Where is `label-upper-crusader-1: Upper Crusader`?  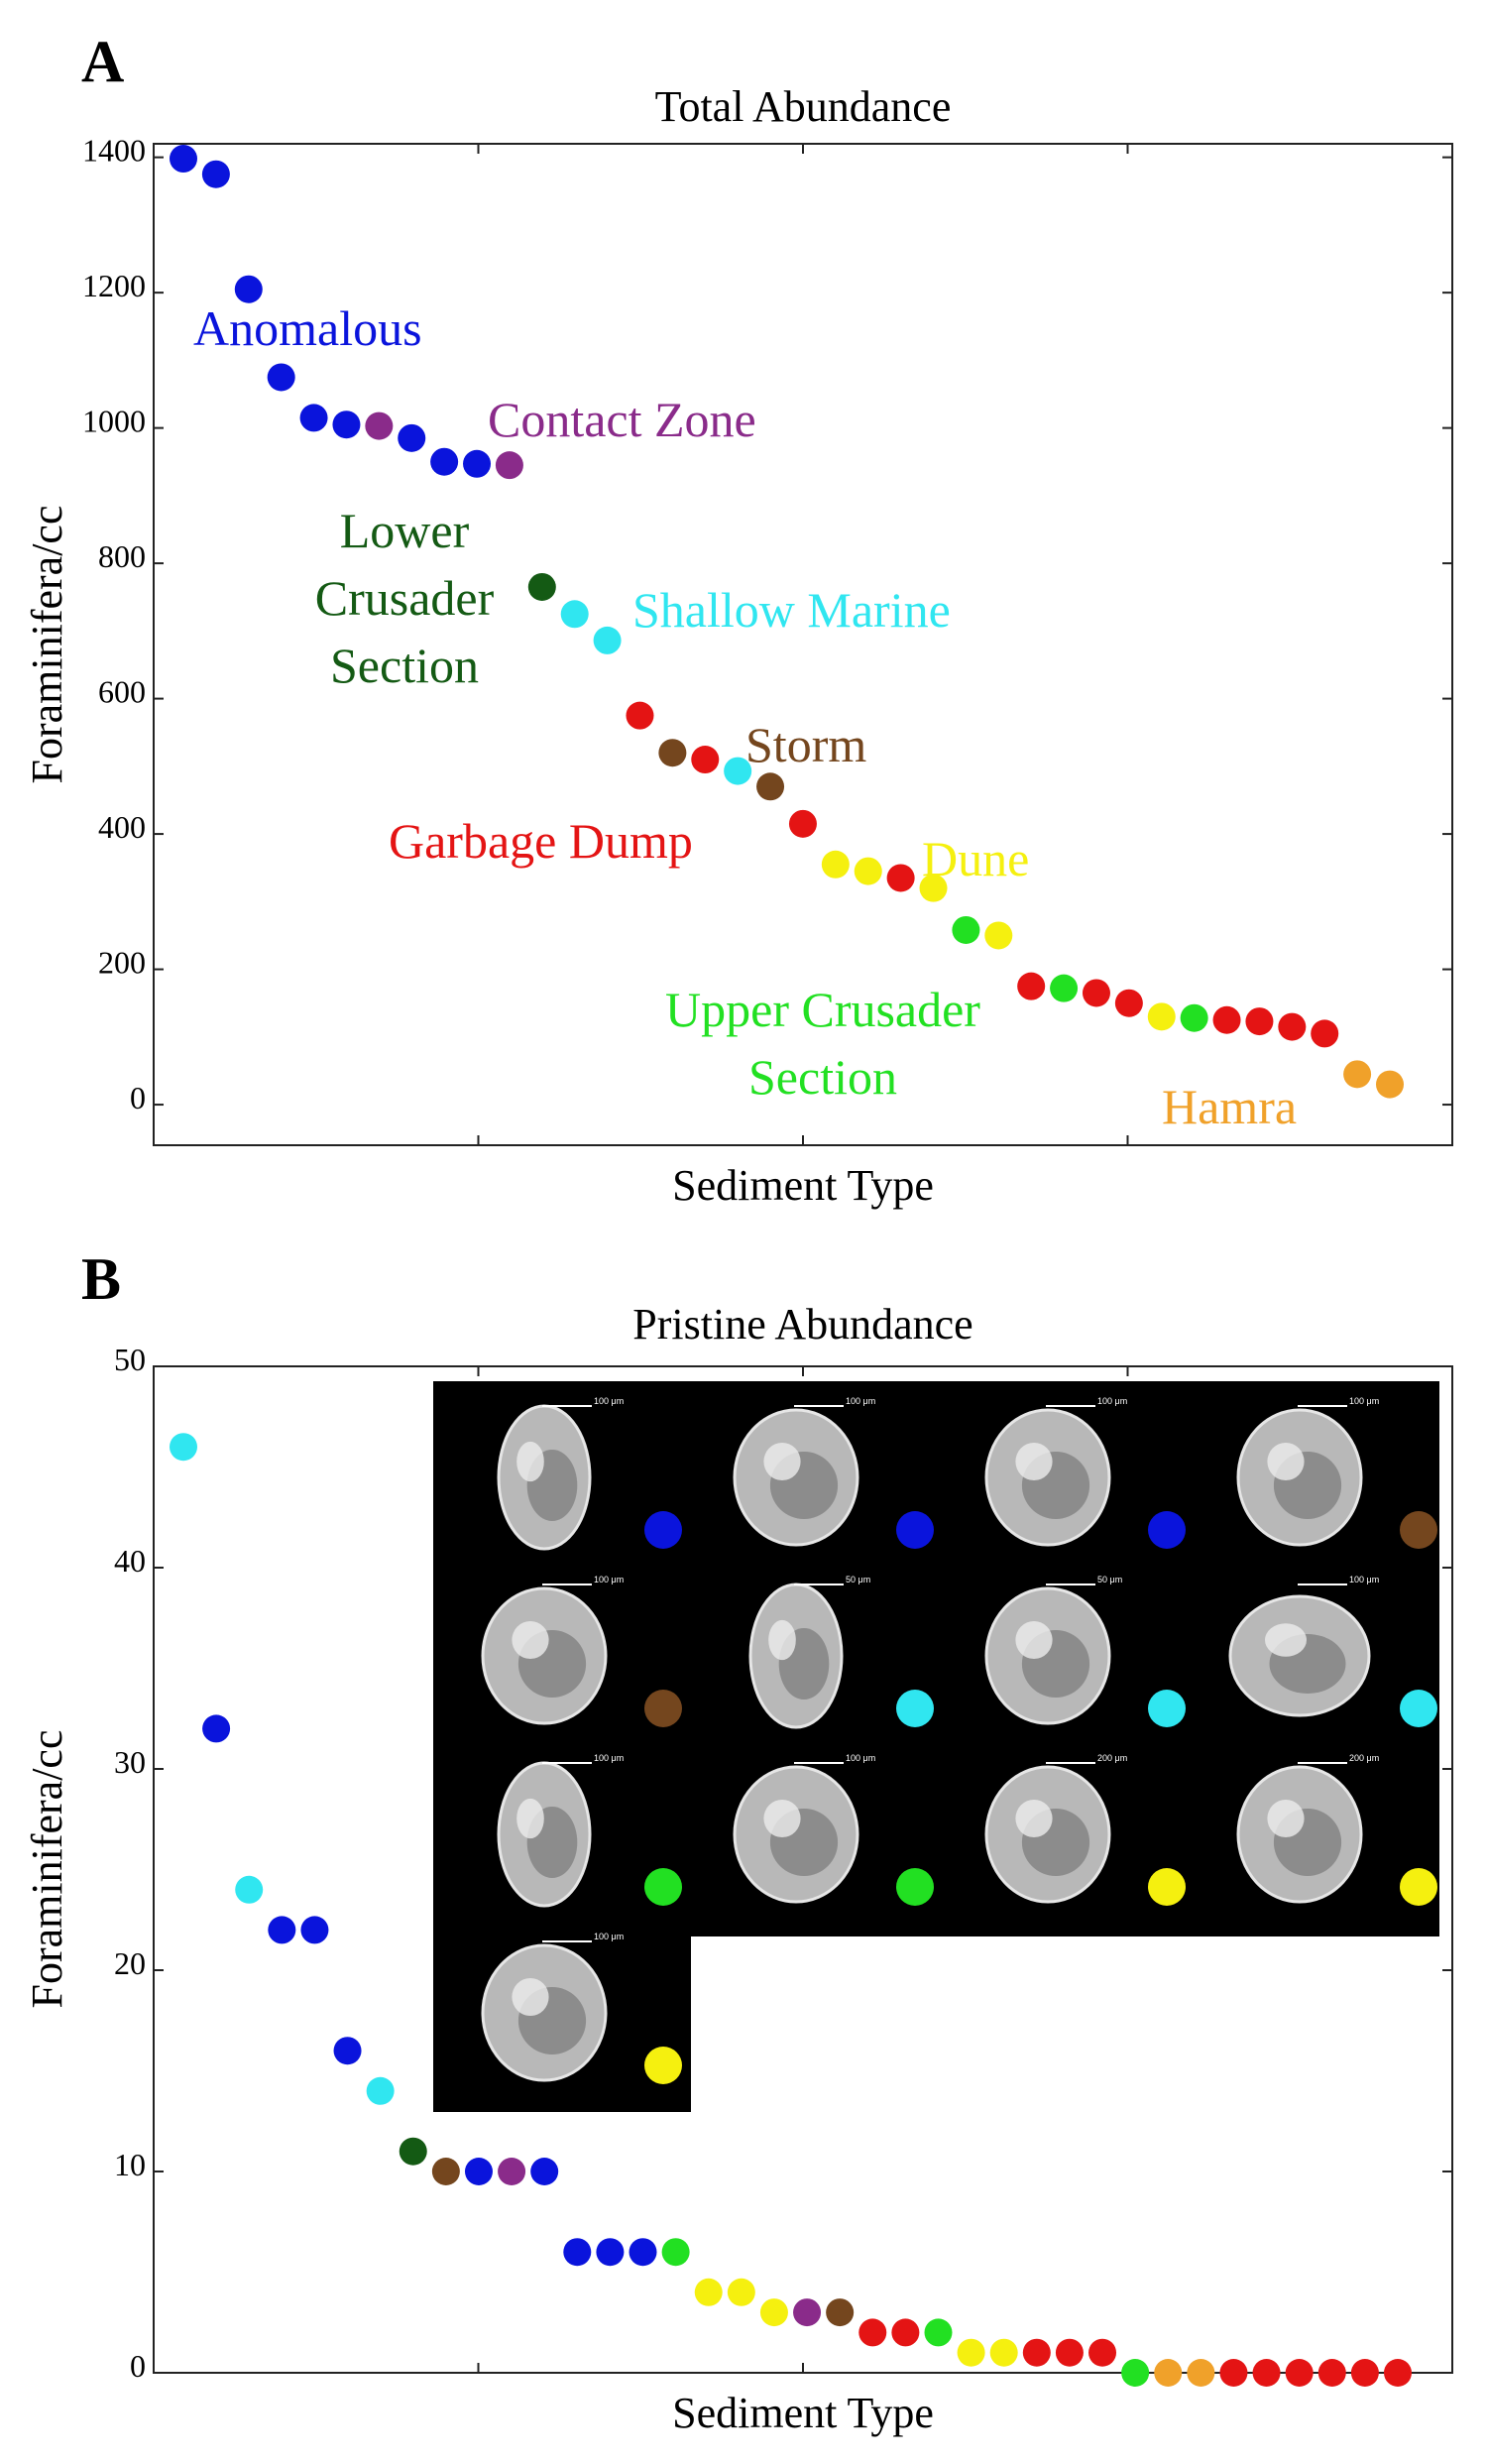
label-upper-crusader-1: Upper Crusader is located at coordinates (822, 1010).